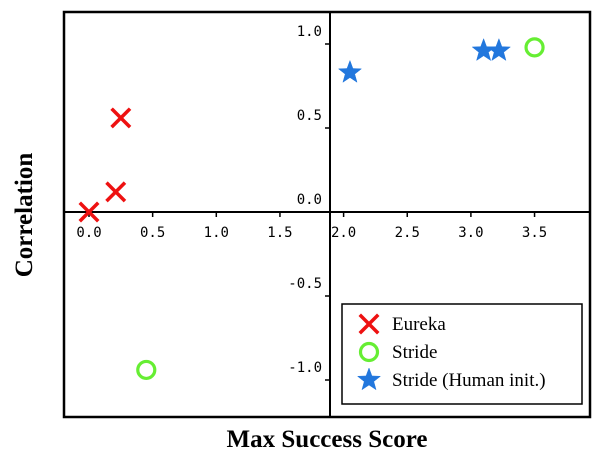 The height and width of the screenshot is (454, 593). I want to click on y-tick-label: 1.0, so click(309, 32).